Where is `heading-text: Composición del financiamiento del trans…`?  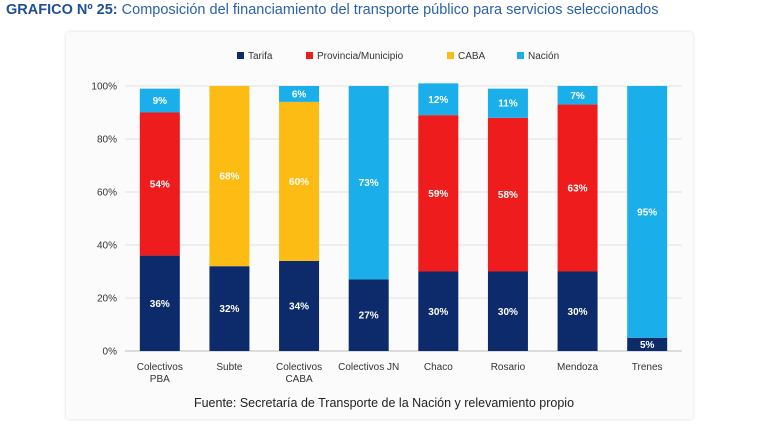 heading-text: Composición del financiamiento del trans… is located at coordinates (390, 10).